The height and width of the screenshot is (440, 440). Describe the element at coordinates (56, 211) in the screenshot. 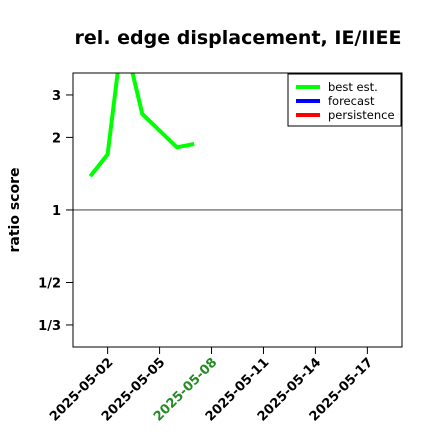

I see `y-tick-label-2: 1` at that location.